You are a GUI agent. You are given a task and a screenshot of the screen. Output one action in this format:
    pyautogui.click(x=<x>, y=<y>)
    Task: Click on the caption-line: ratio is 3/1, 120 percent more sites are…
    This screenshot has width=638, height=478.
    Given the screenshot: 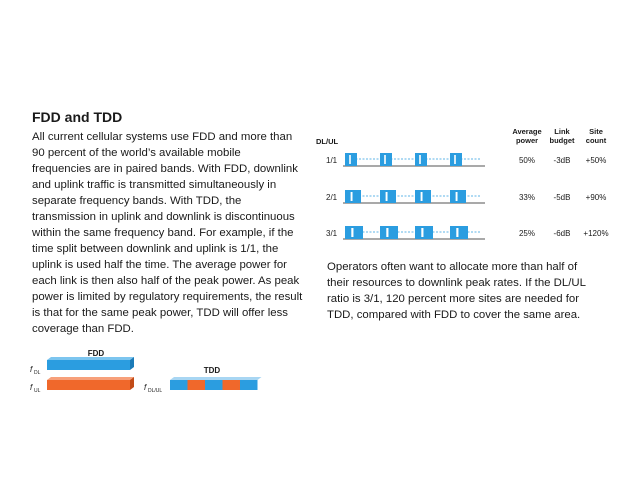 What is the action you would take?
    pyautogui.click(x=453, y=299)
    